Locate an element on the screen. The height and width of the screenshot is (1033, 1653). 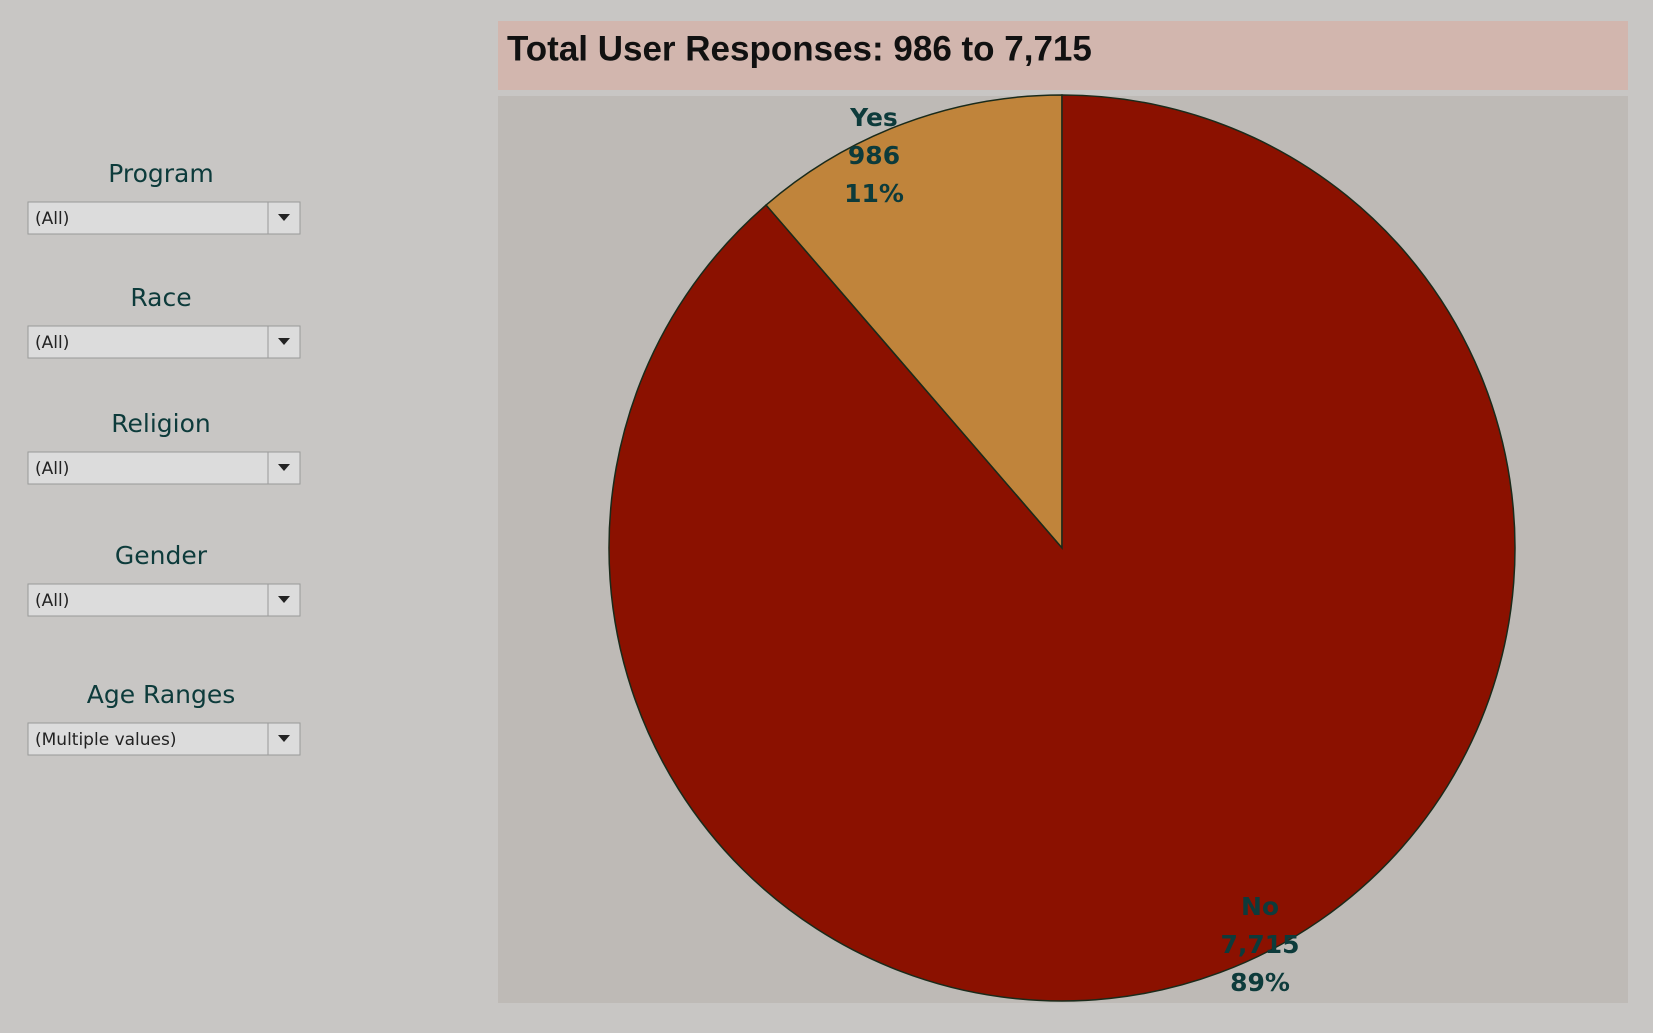
slice-value: 7,715 is located at coordinates (1259, 944).